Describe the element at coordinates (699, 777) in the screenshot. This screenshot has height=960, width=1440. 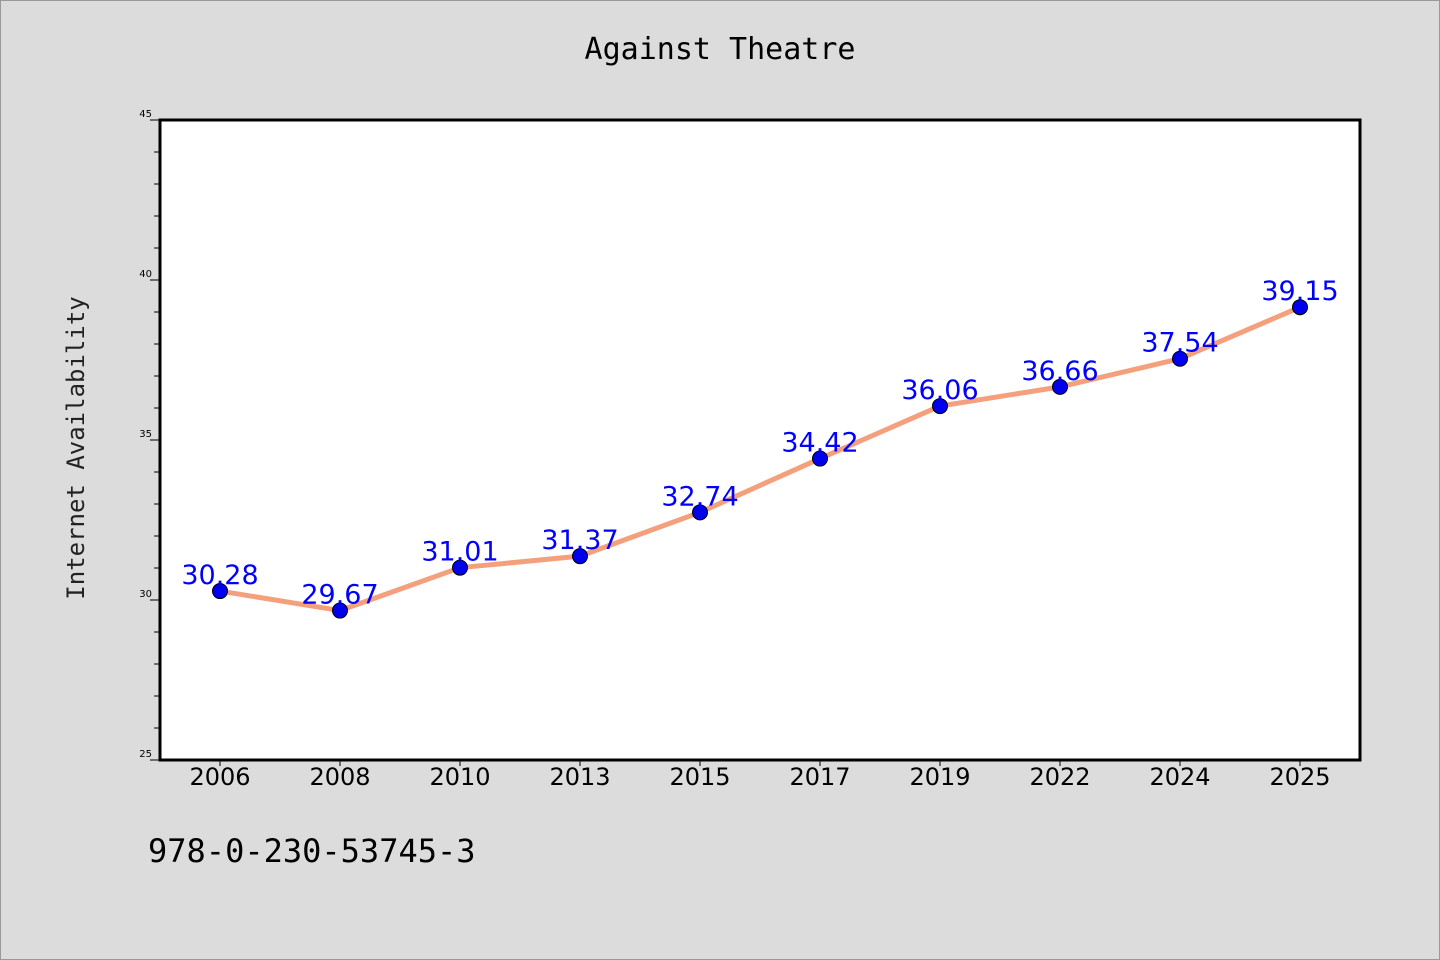
I see `x-tick-label: 2015` at that location.